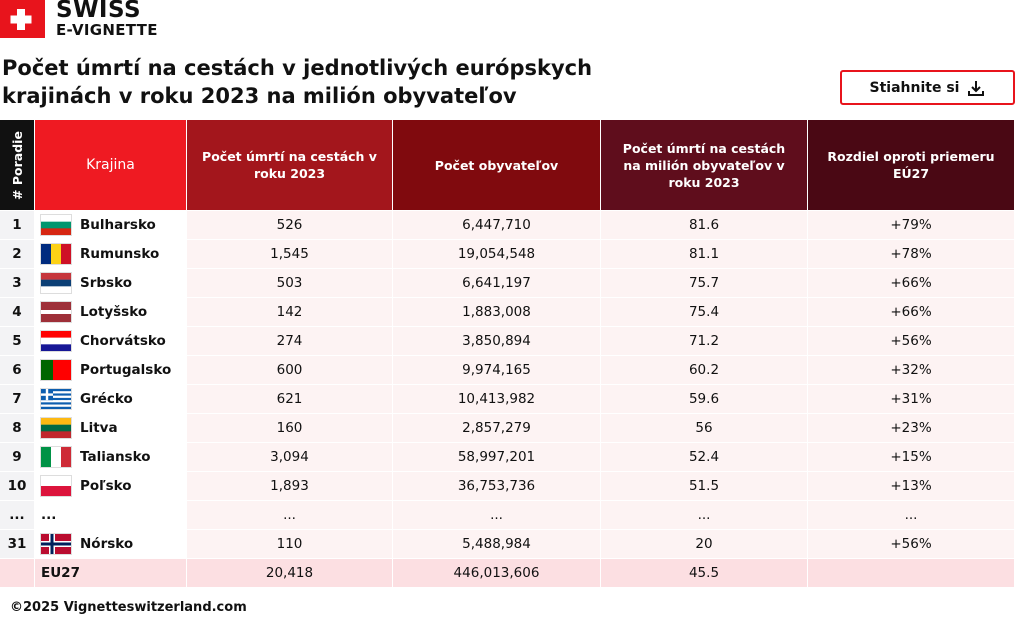  Describe the element at coordinates (22, 19) in the screenshot. I see `logo-flag` at that location.